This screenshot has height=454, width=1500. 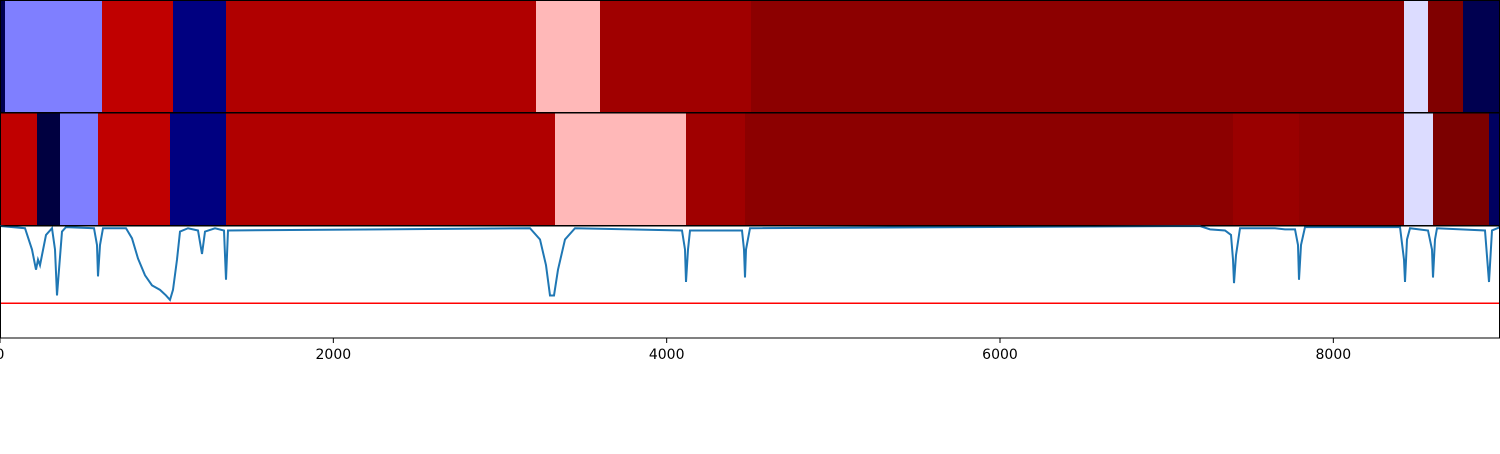 What do you see at coordinates (334, 355) in the screenshot?
I see `x-tick-label: 2000` at bounding box center [334, 355].